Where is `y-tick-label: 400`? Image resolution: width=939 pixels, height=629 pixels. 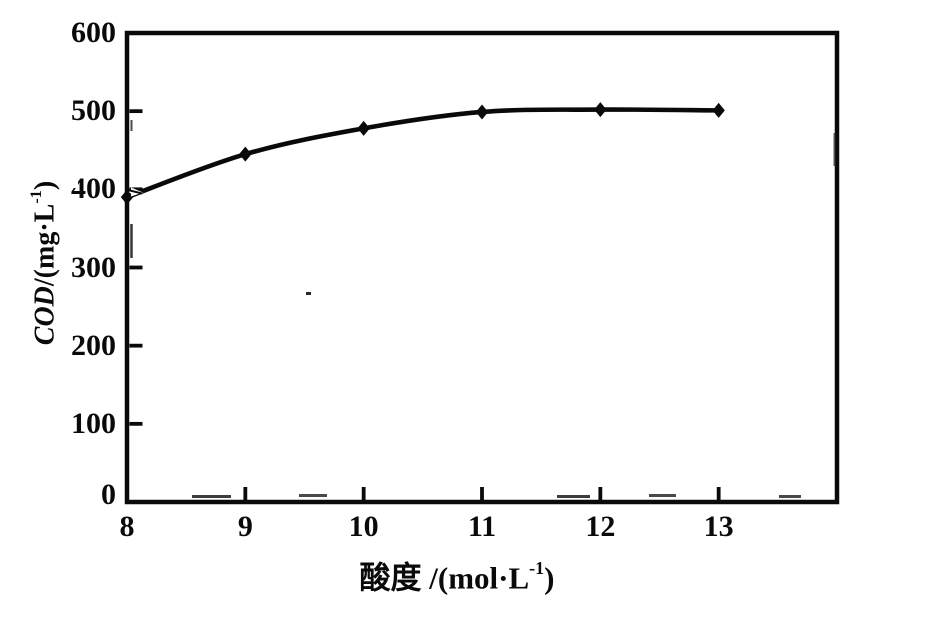
y-tick-label: 400 is located at coordinates (93, 189).